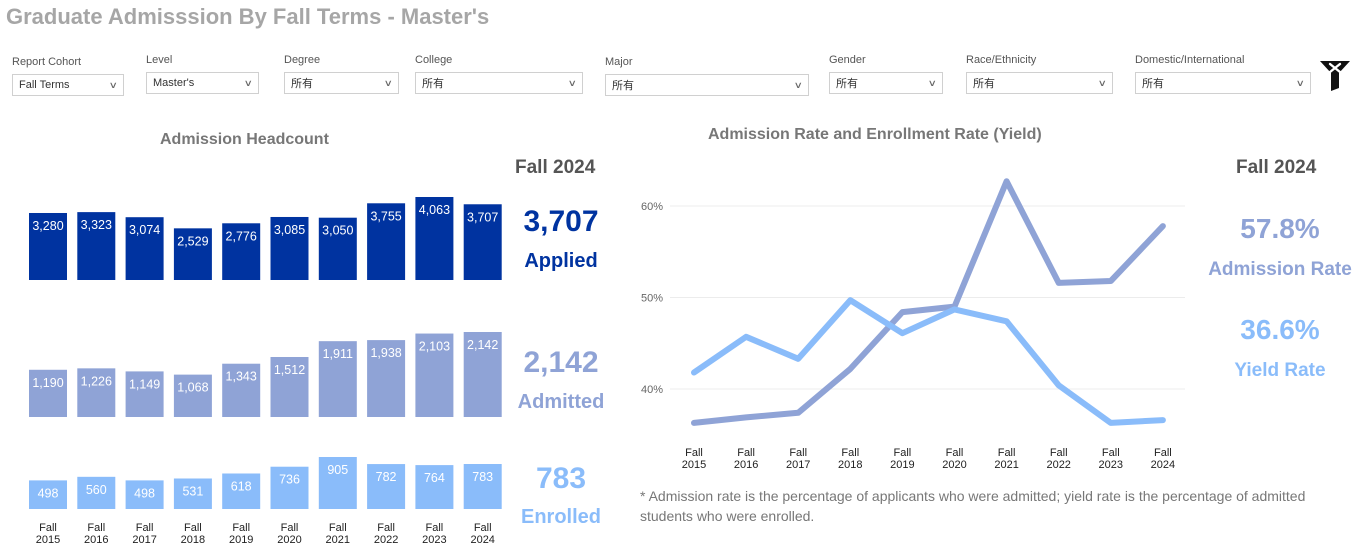 The height and width of the screenshot is (552, 1364). What do you see at coordinates (47, 226) in the screenshot?
I see `bar-value-label: 3,280` at bounding box center [47, 226].